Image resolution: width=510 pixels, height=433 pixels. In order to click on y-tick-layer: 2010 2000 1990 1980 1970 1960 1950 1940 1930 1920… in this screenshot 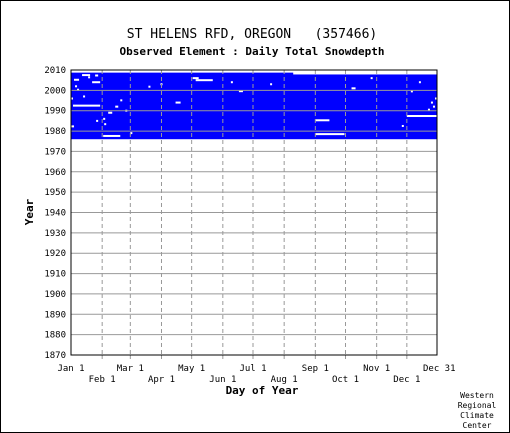, I will do `click(55, 213)`.